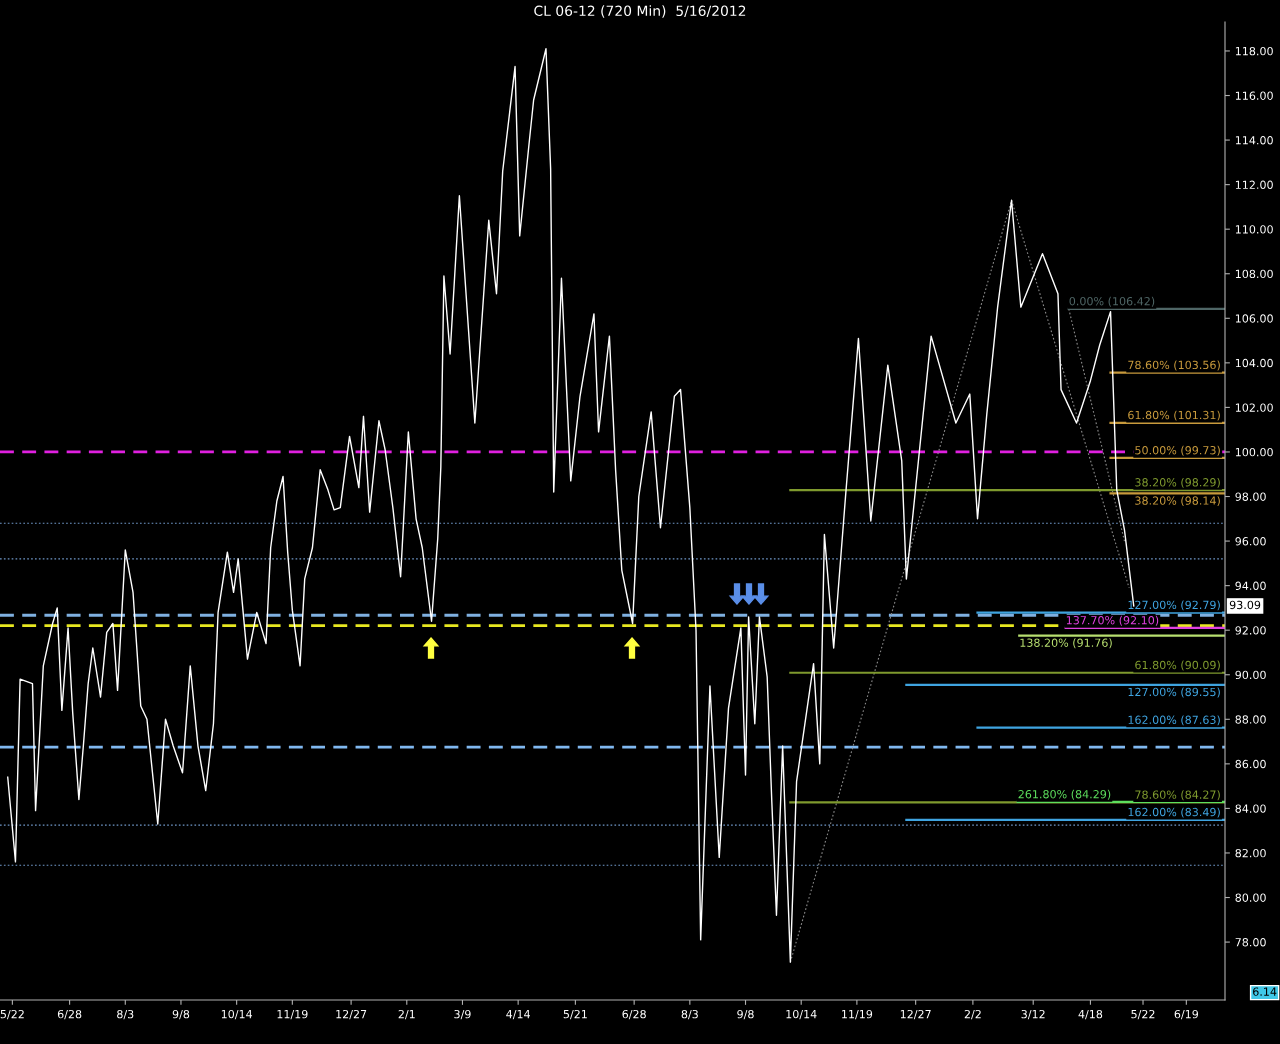  Describe the element at coordinates (1064, 794) in the screenshot. I see `annotation: 261.80% (84.29)` at that location.